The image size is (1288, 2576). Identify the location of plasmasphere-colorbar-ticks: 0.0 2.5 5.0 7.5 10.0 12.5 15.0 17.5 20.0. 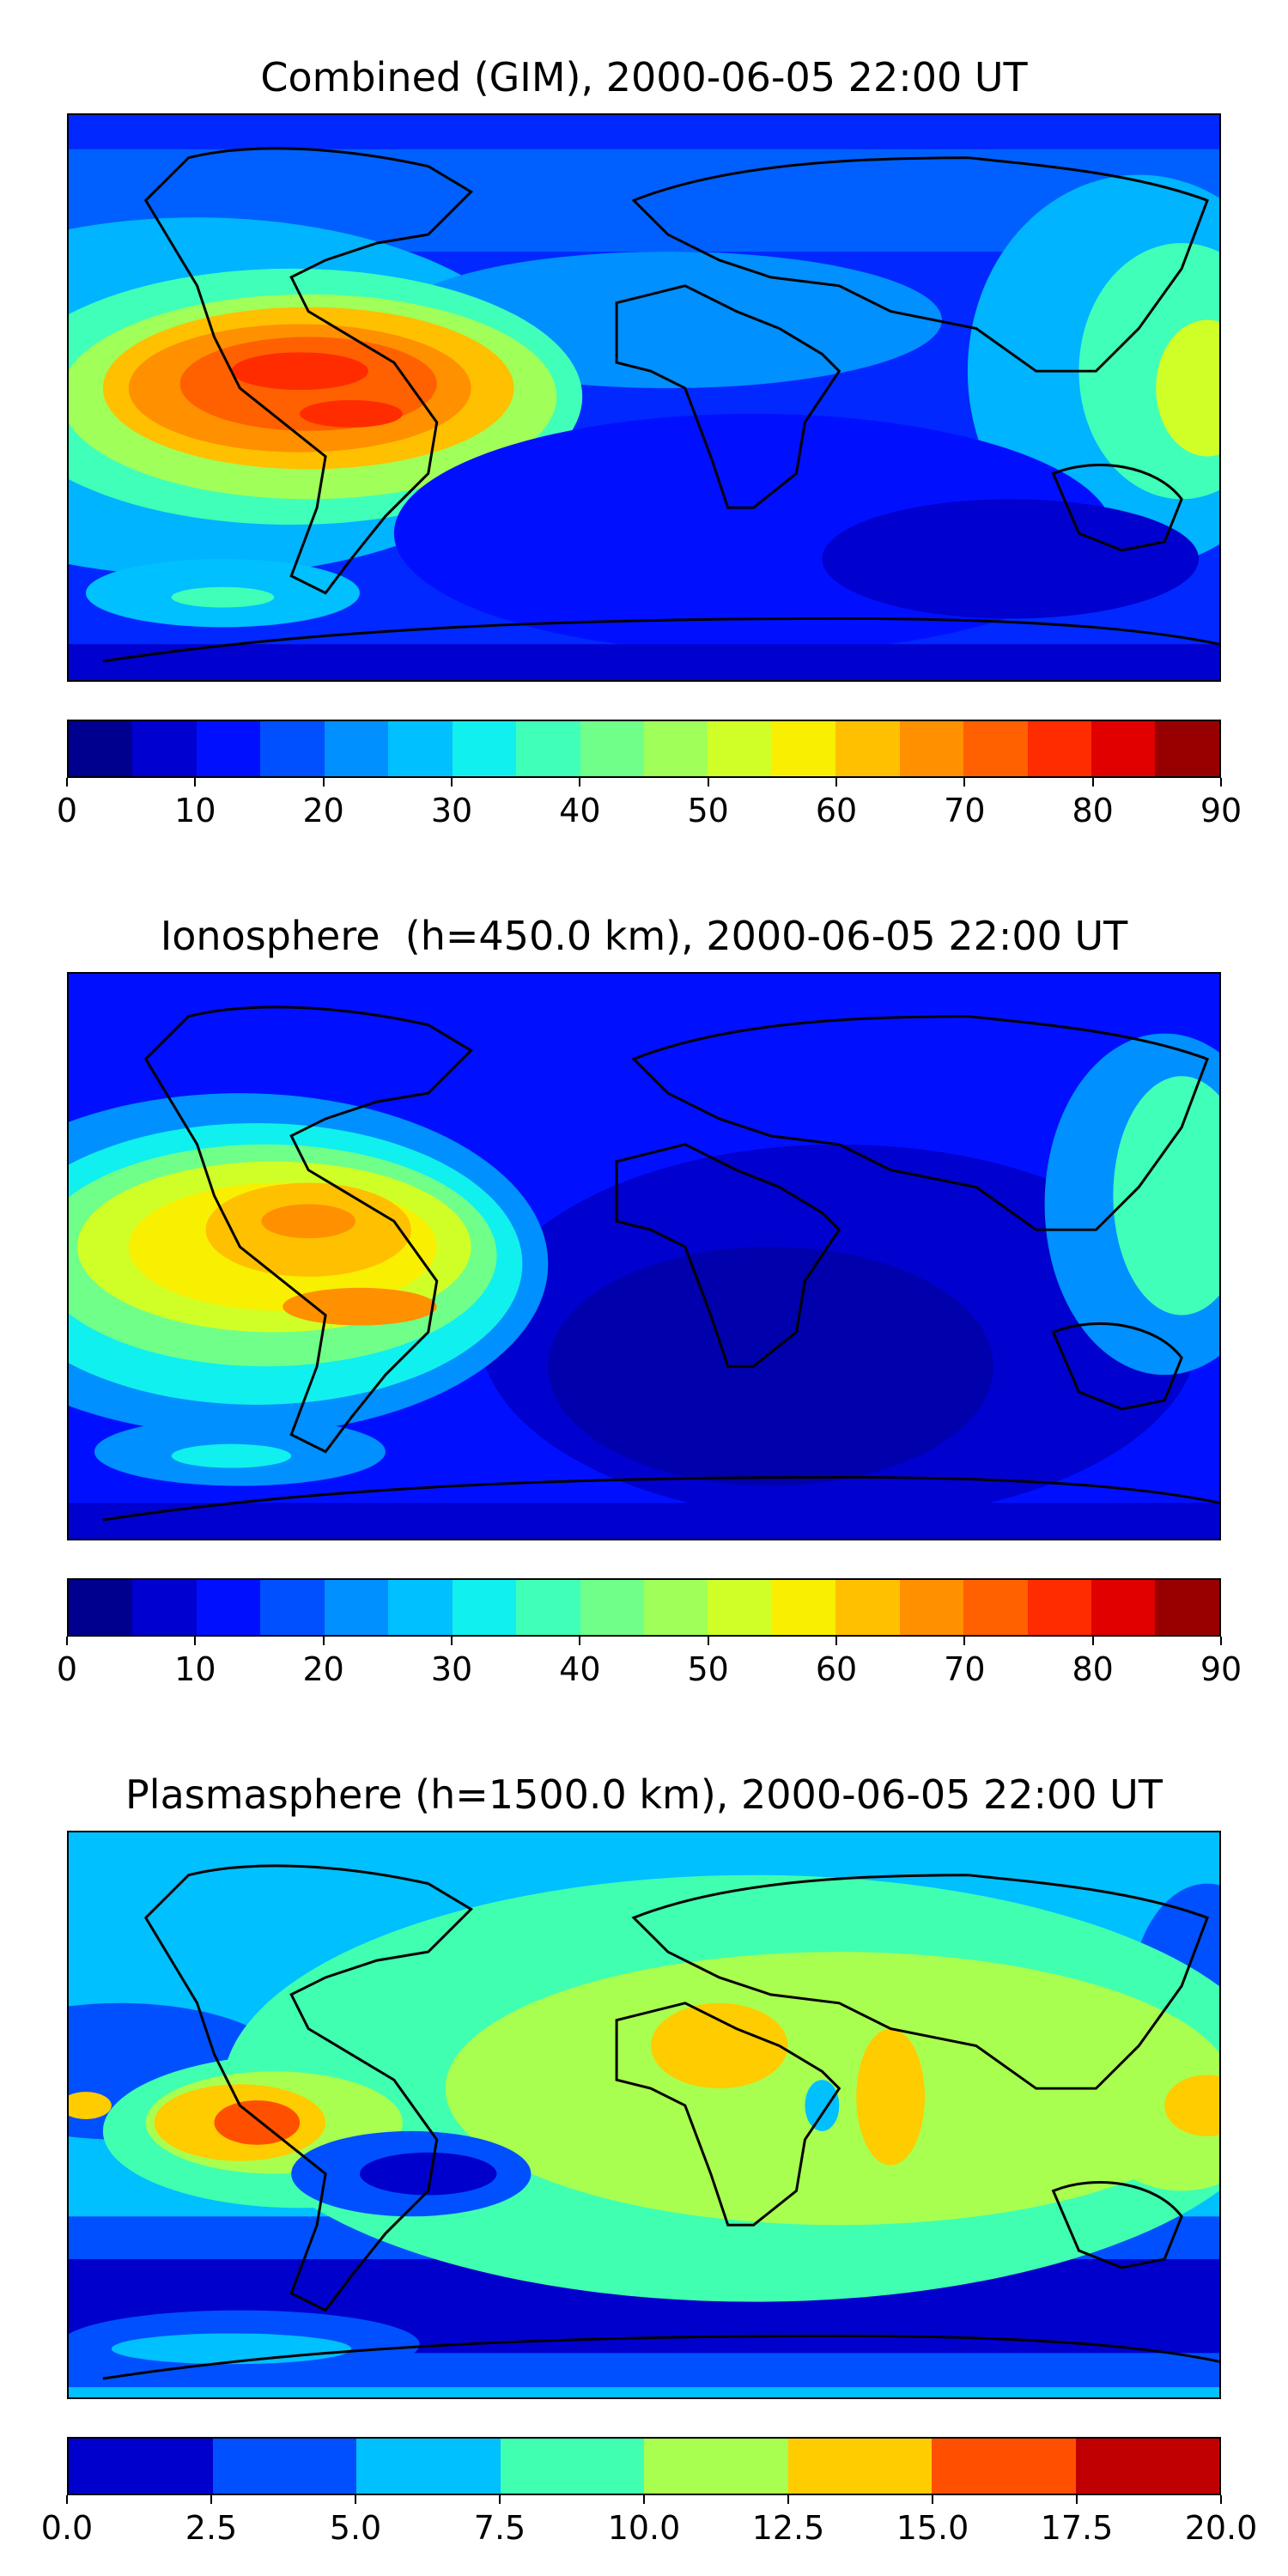
(649, 2521).